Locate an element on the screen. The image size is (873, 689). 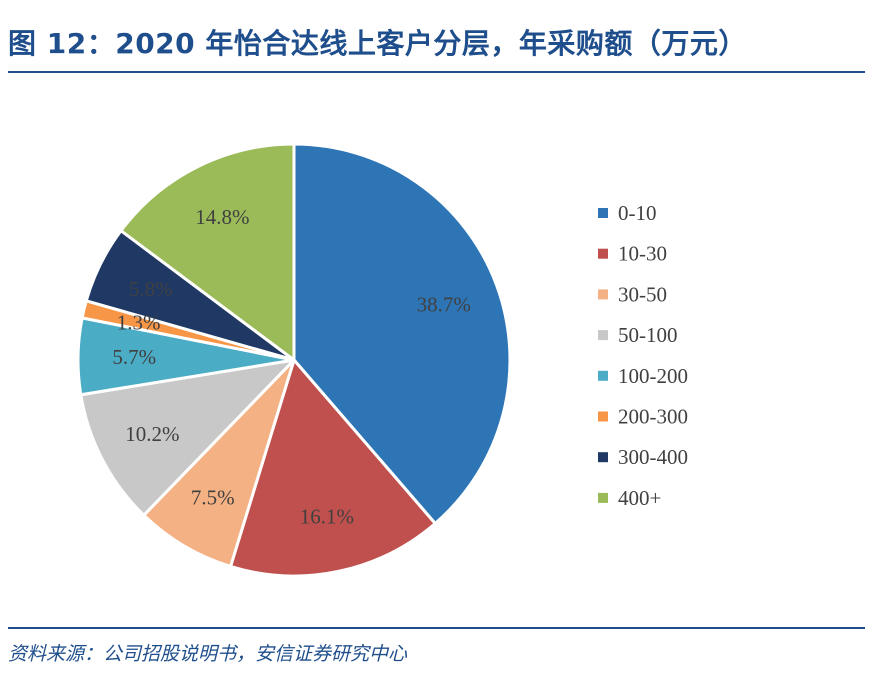
legend-label-30-50: 30-50 is located at coordinates (642, 294).